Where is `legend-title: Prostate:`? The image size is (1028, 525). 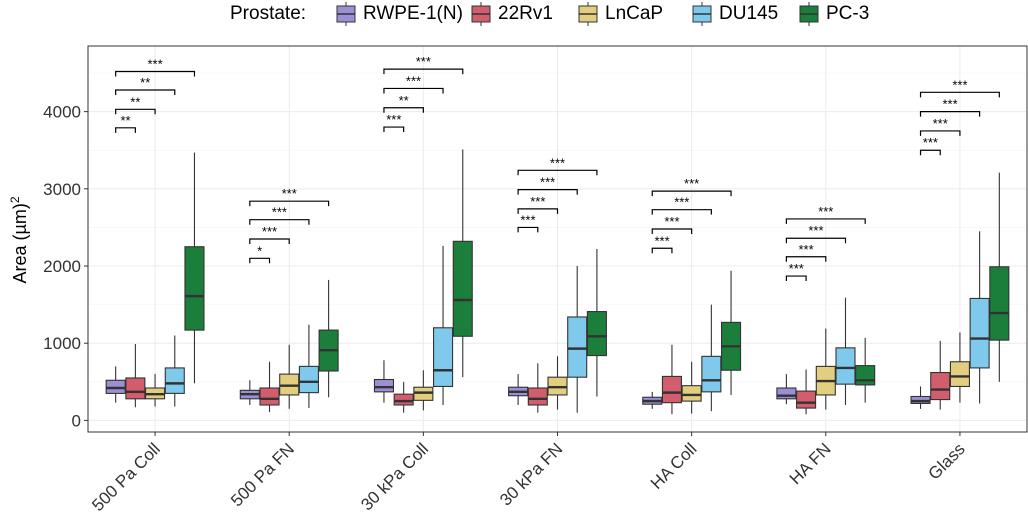
legend-title: Prostate: is located at coordinates (268, 13).